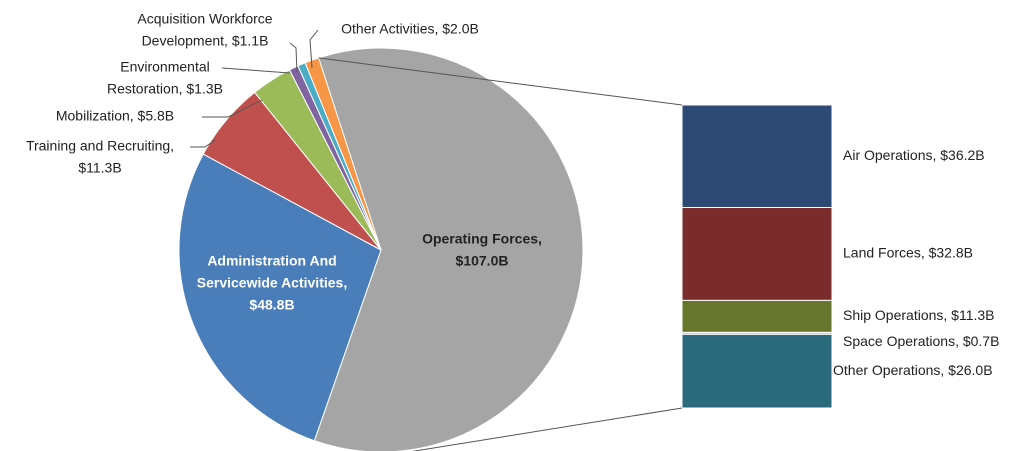  Describe the element at coordinates (482, 261) in the screenshot. I see `slice-label: $107.0B` at that location.